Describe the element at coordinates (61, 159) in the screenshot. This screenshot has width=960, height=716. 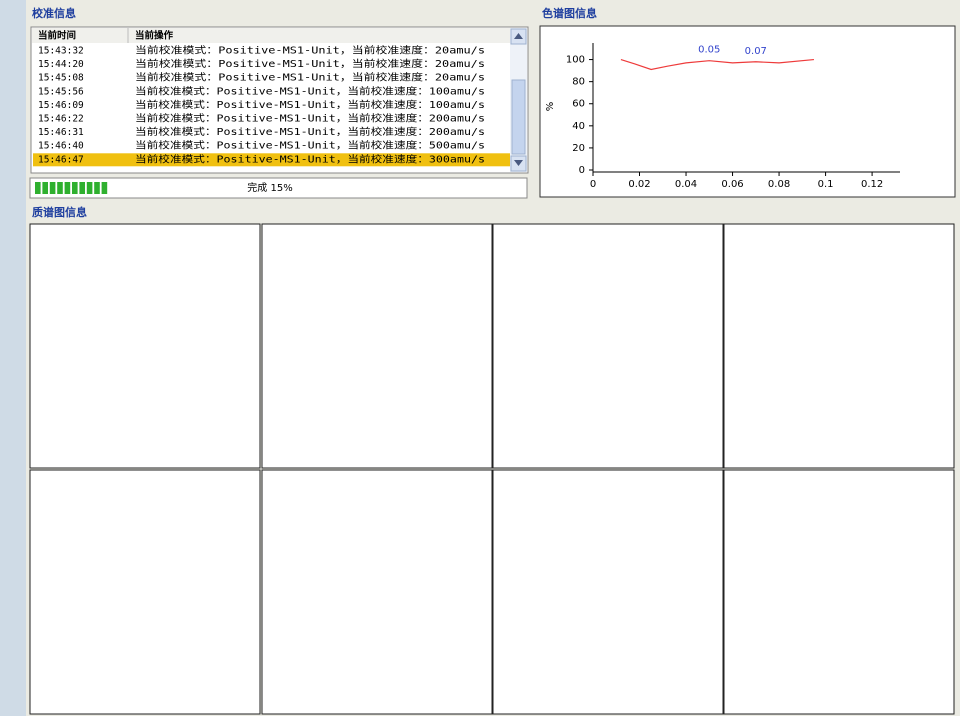
I see `cell: 15:46:47` at that location.